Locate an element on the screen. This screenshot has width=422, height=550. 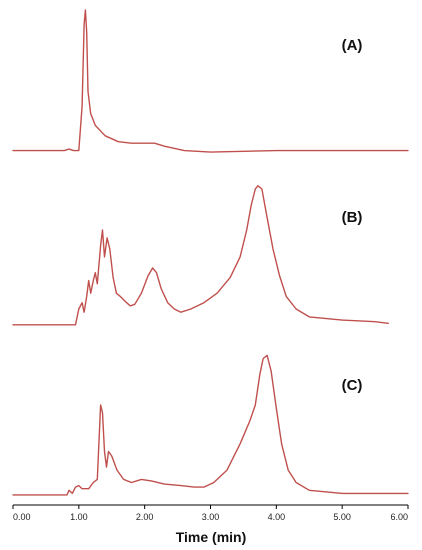
panel-label-layer: (A) (B) (C) is located at coordinates (352, 215).